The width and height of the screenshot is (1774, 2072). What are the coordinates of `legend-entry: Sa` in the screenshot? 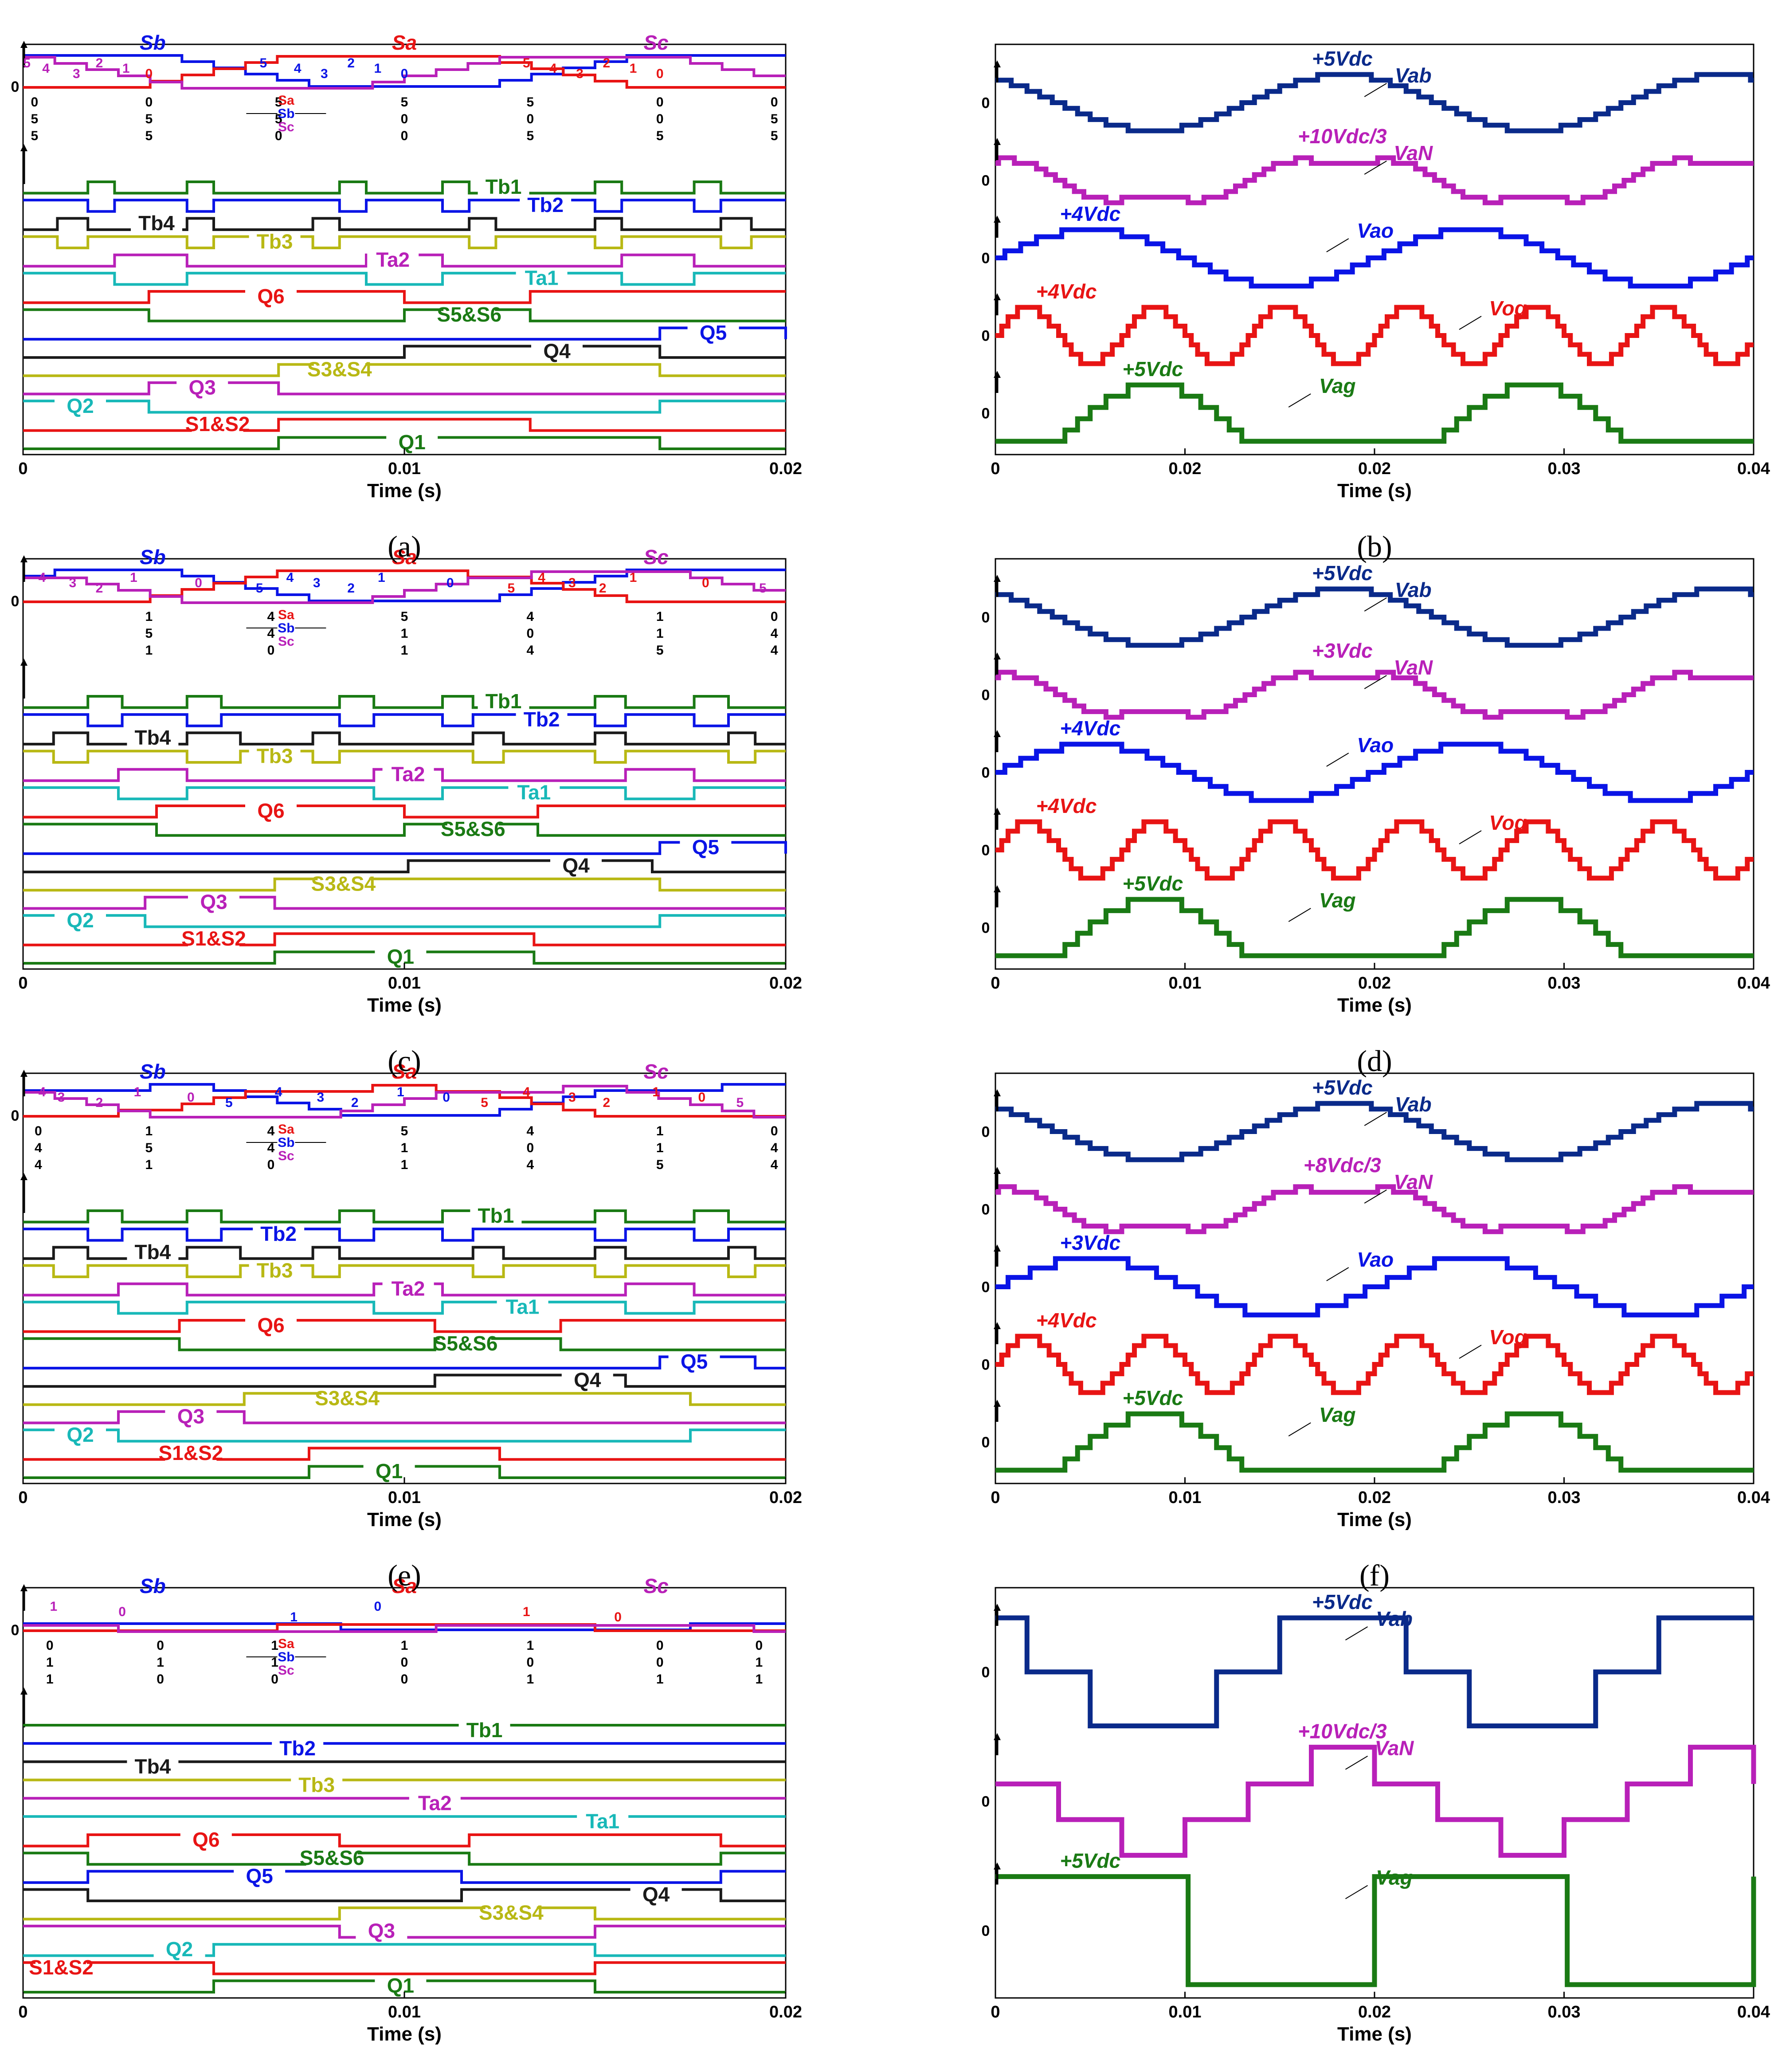 It's located at (286, 1643).